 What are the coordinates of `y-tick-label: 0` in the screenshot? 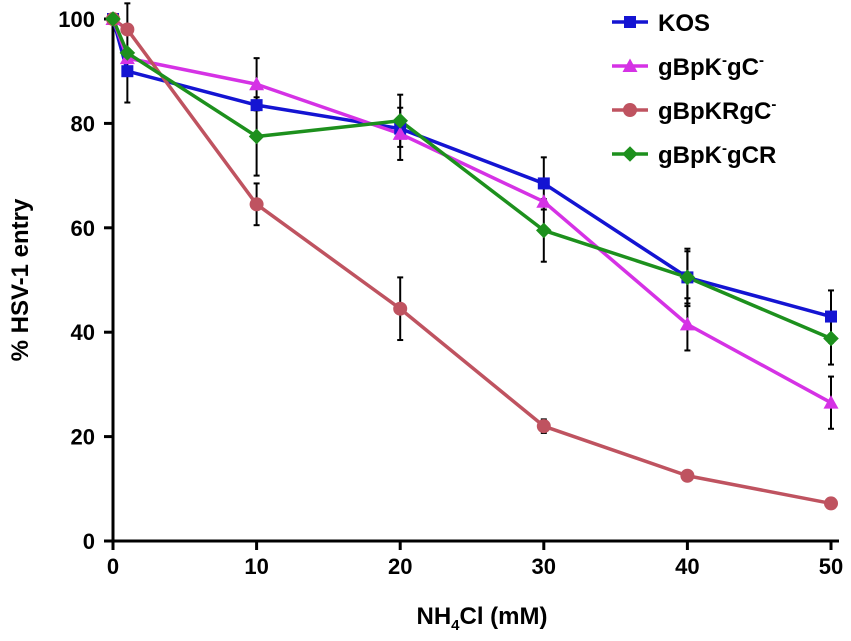 It's located at (89, 541).